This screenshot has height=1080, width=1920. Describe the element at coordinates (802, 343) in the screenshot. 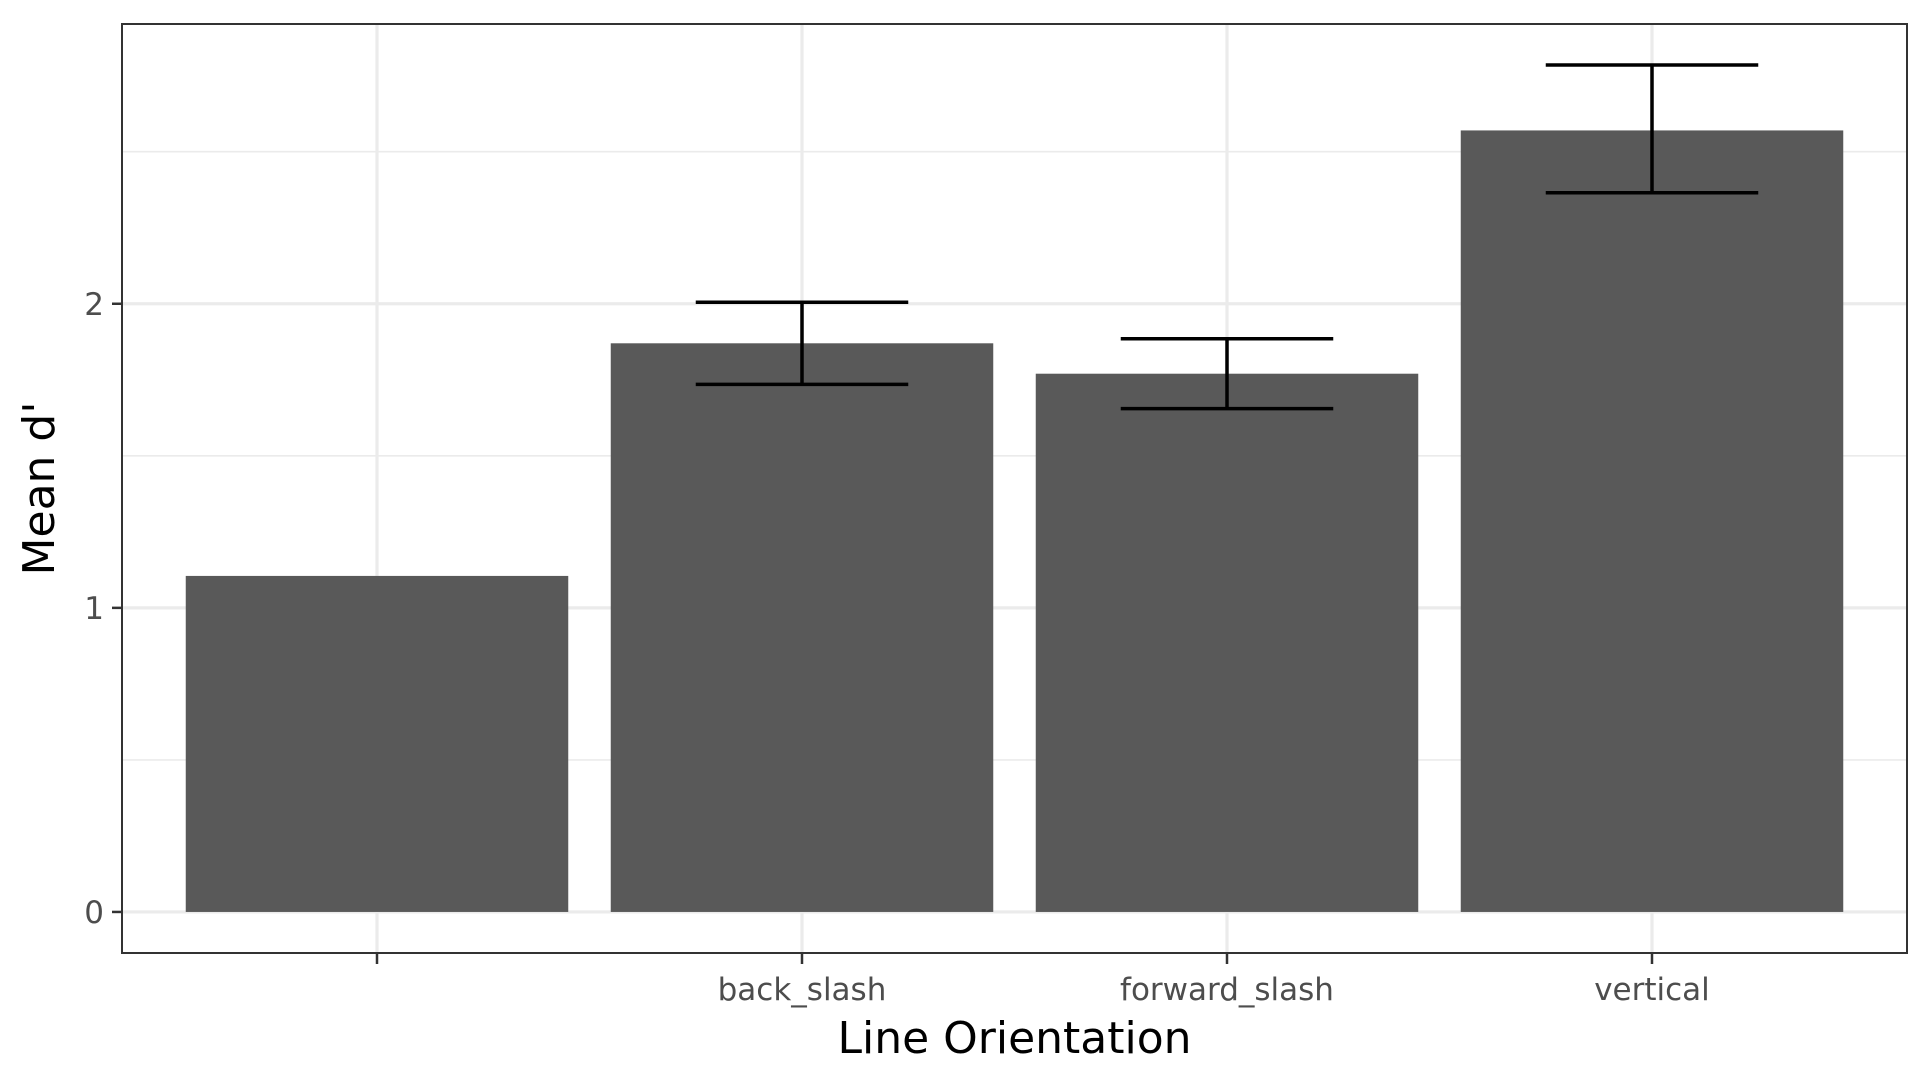

I see `errorbar-back_slash` at that location.